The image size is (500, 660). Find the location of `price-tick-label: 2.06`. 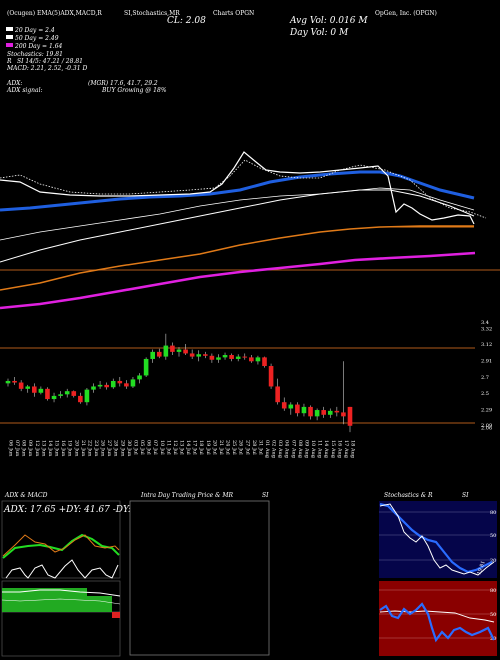

price-tick-label: 2.06 is located at coordinates (486, 428).